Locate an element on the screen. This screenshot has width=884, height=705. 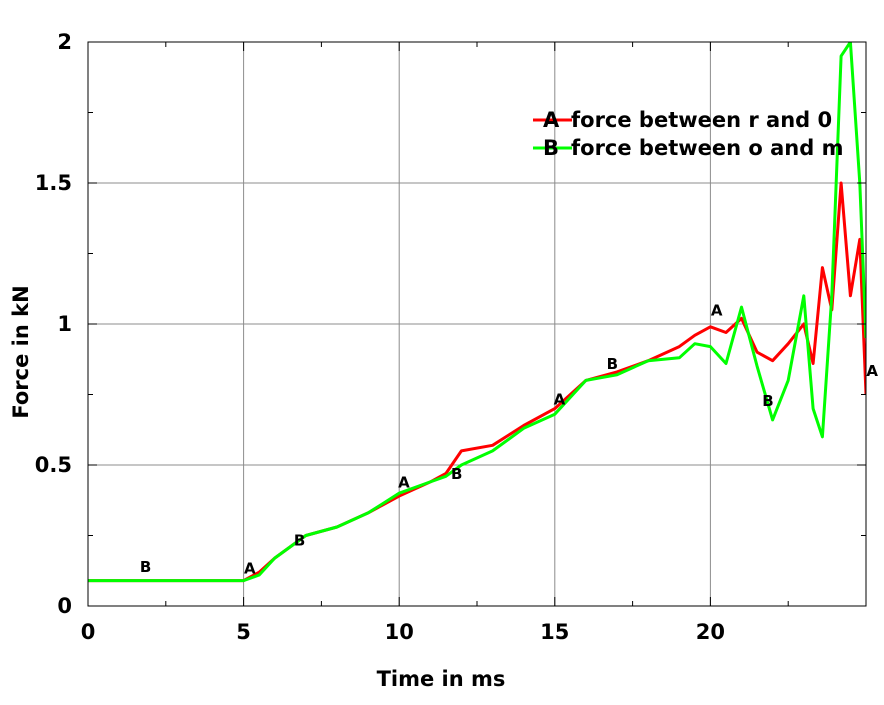
legend-label: force between r and 0 is located at coordinates (701, 120).